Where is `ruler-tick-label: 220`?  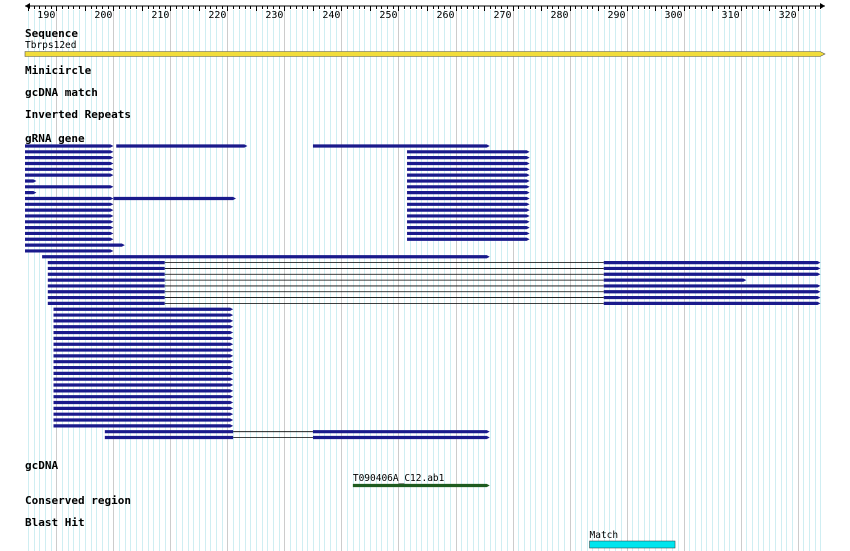
ruler-tick-label: 220 is located at coordinates (217, 15).